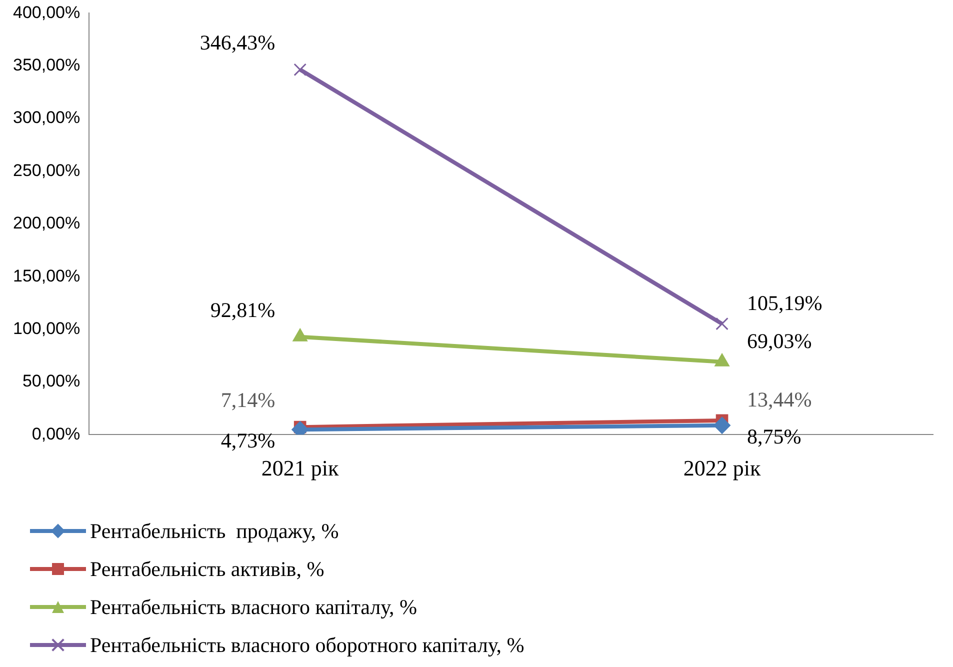 This screenshot has width=953, height=667. Describe the element at coordinates (207, 569) in the screenshot. I see `legend-label: Рентабельність активів, %` at that location.